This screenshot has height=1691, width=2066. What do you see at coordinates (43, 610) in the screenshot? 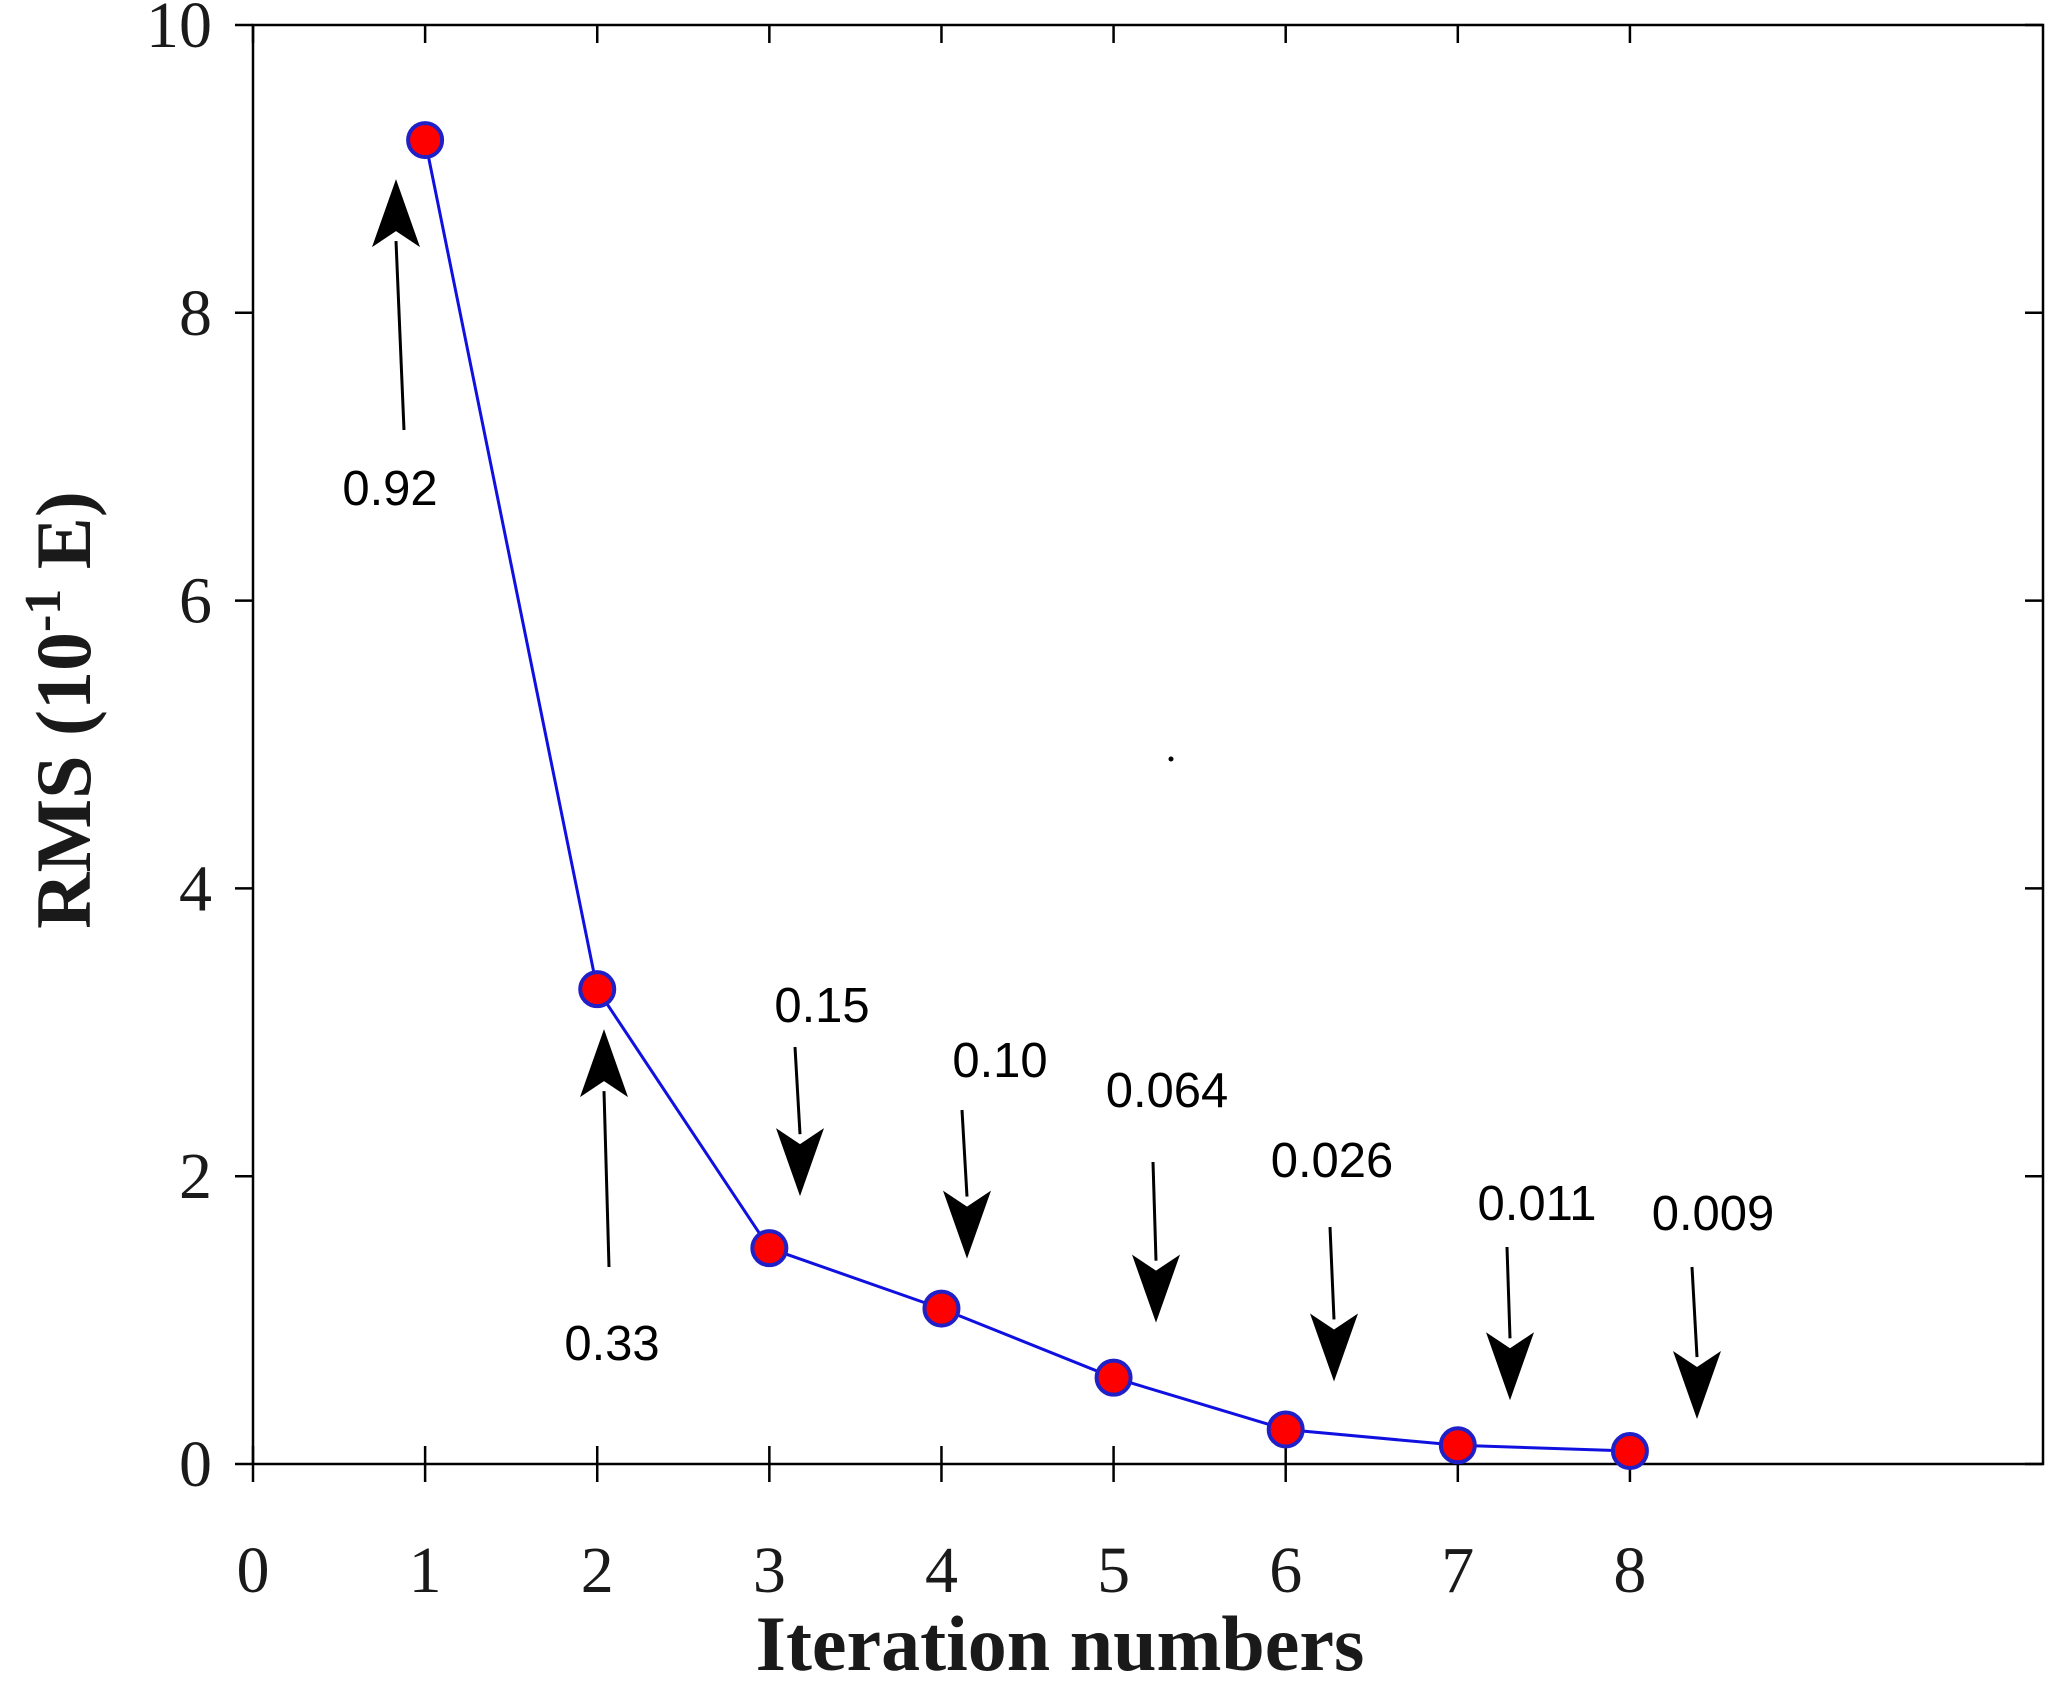
I see `y-axis-label-superscript: -1` at bounding box center [43, 610].